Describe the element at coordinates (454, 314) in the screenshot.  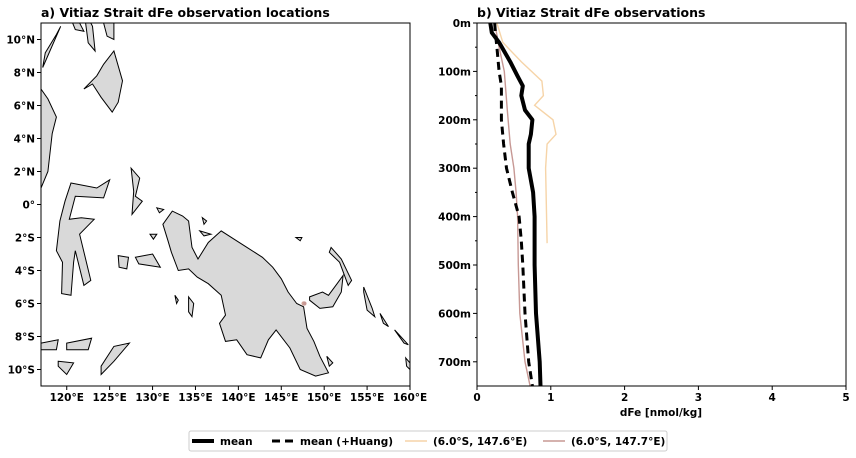
I see `profile-y-tick-label-6: 600m` at that location.